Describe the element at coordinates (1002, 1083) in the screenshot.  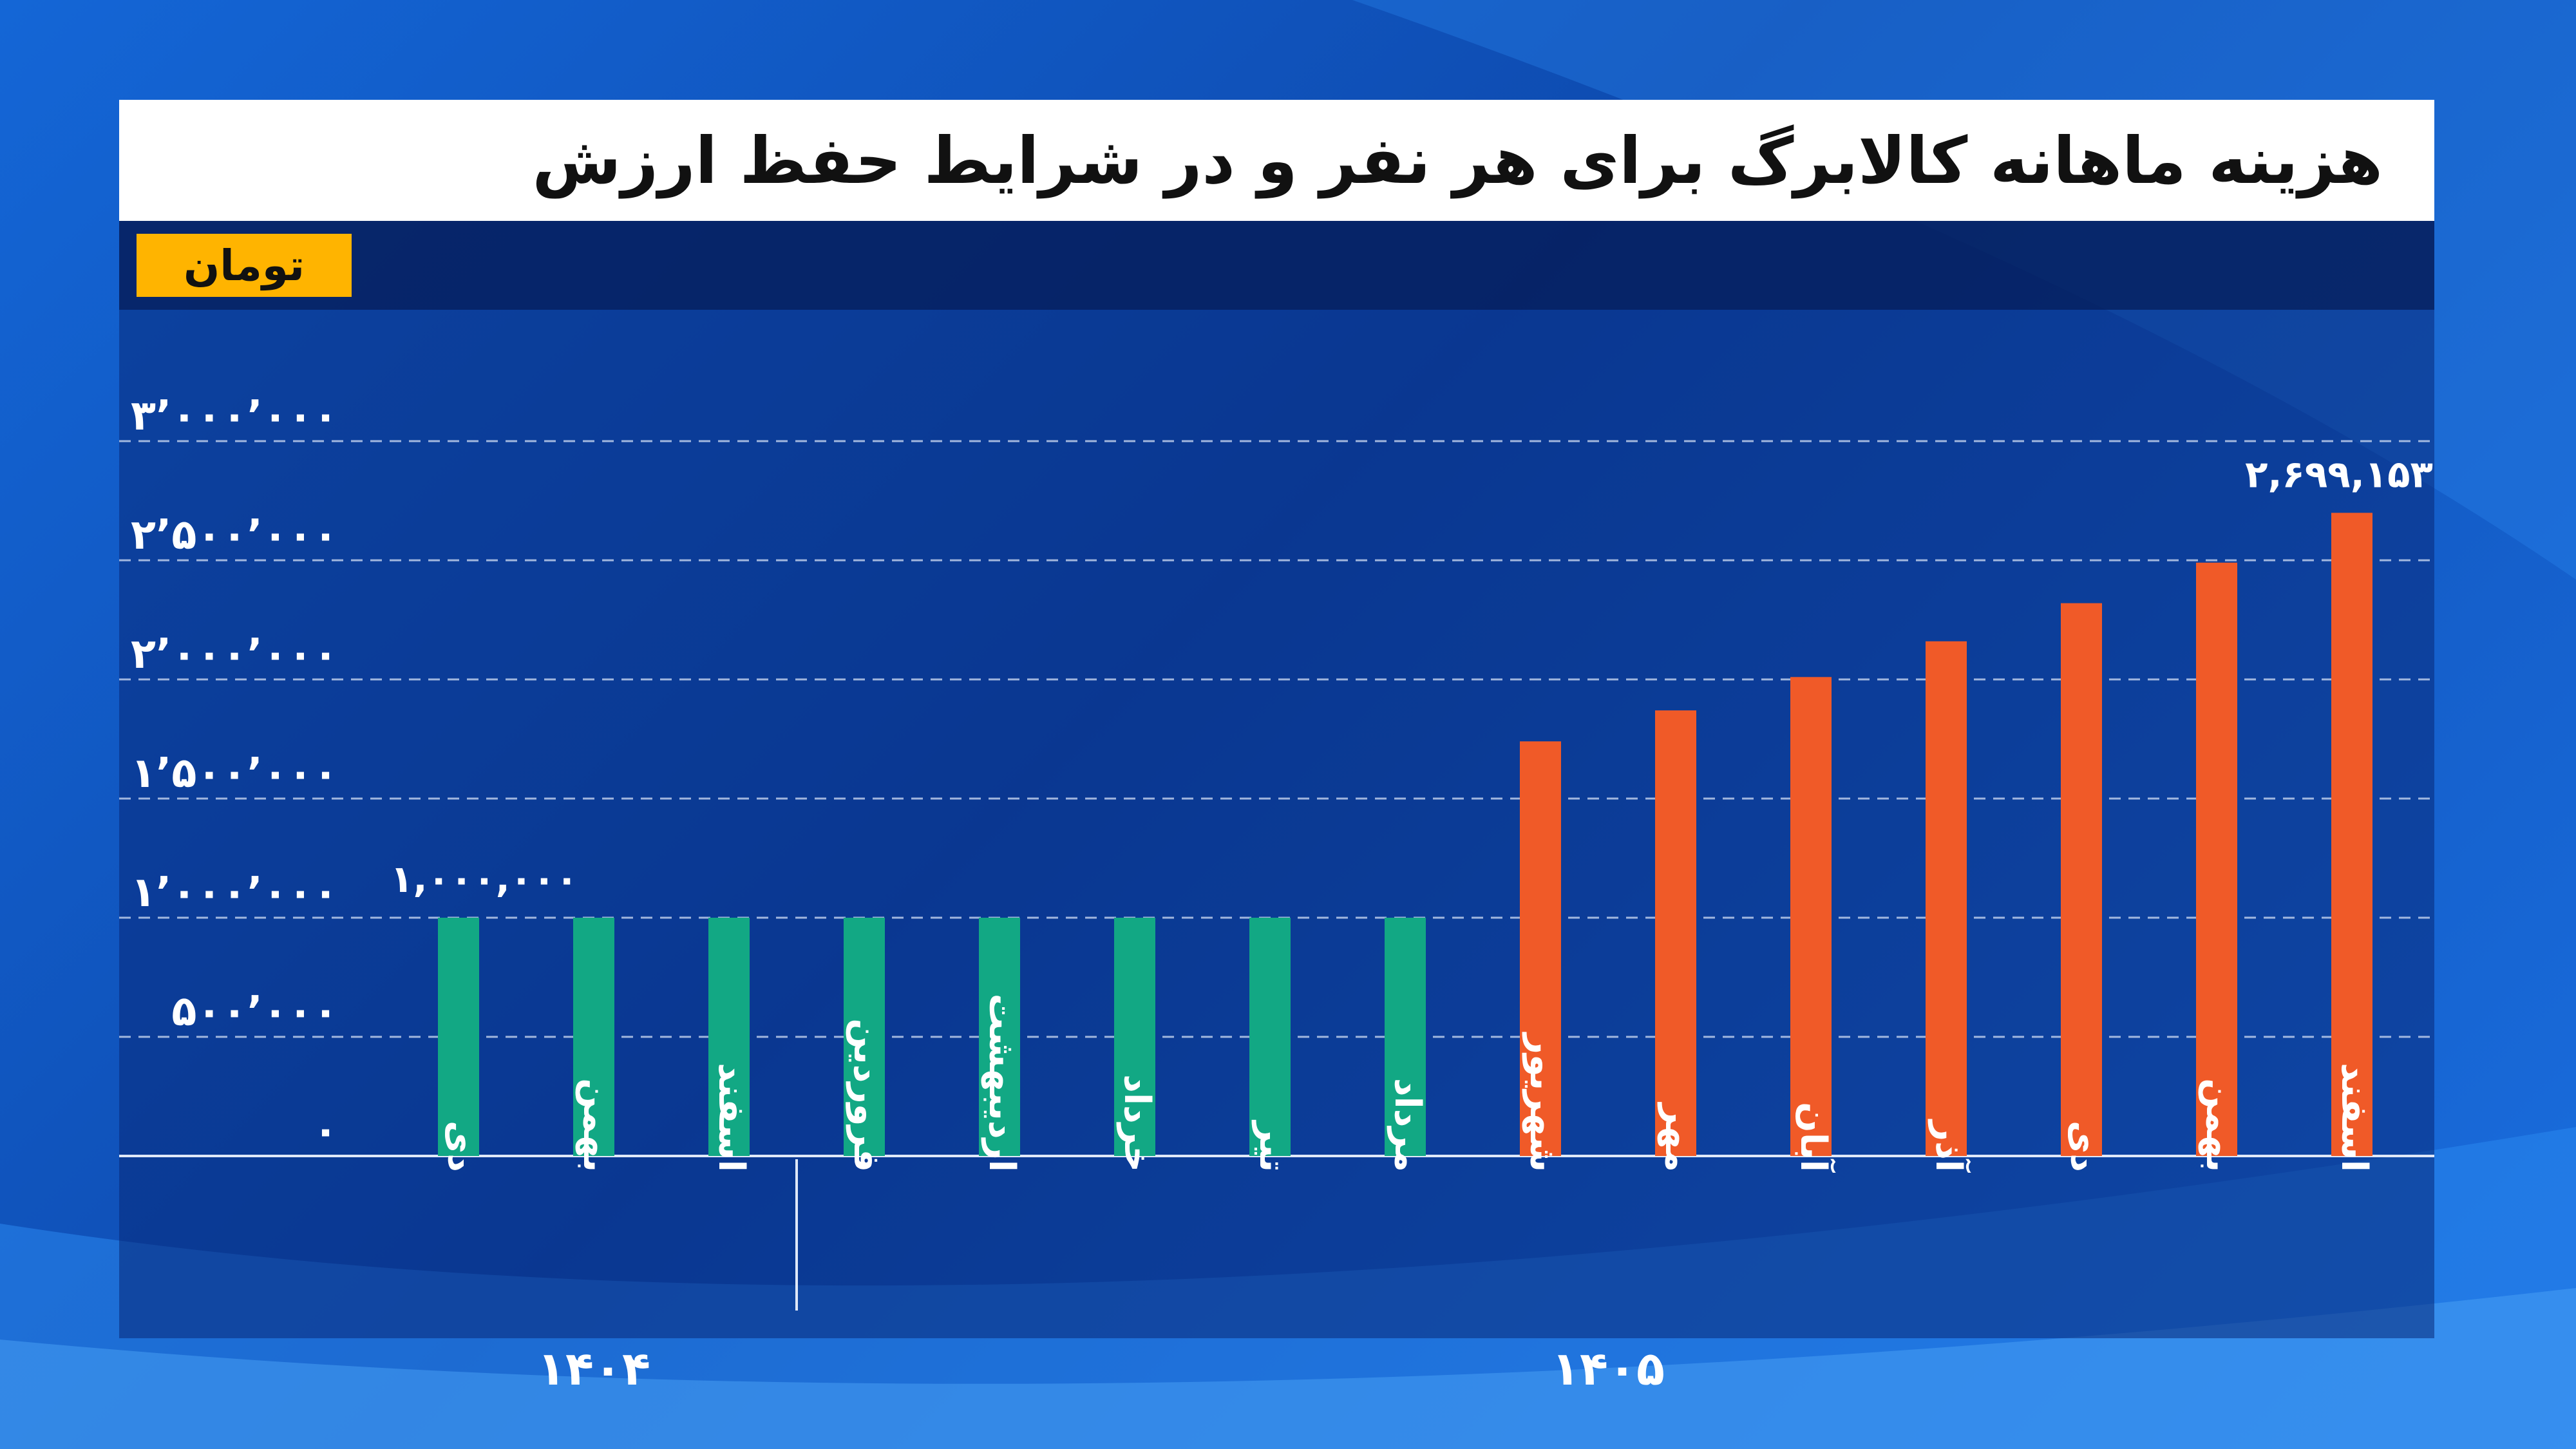
I see `category-label: اردیبهشت` at that location.